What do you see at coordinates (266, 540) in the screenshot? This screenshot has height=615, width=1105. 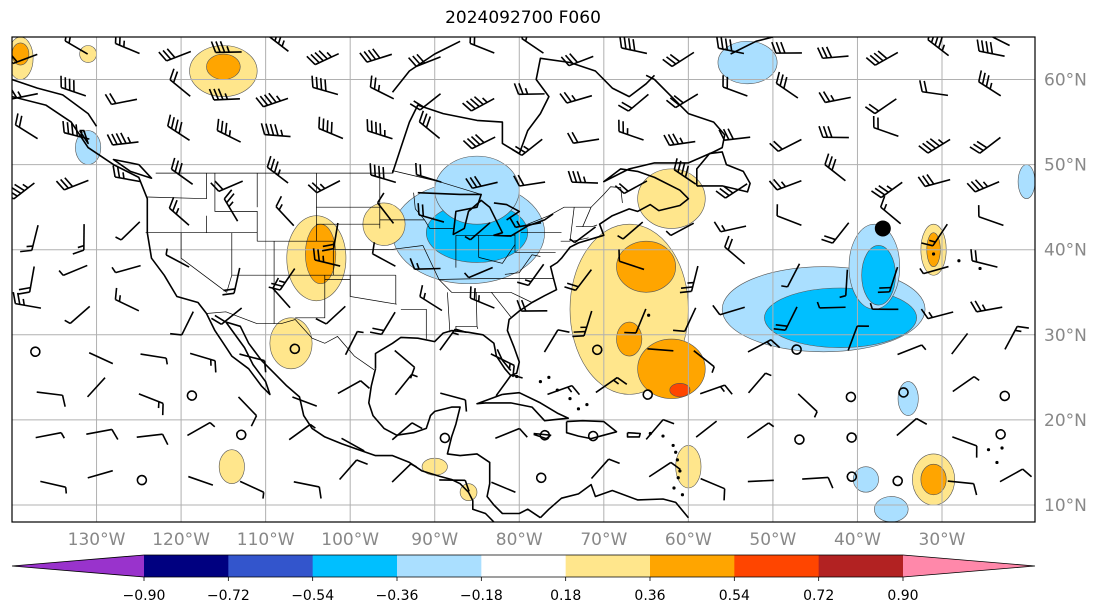 I see `longitude-label: 110°W` at bounding box center [266, 540].